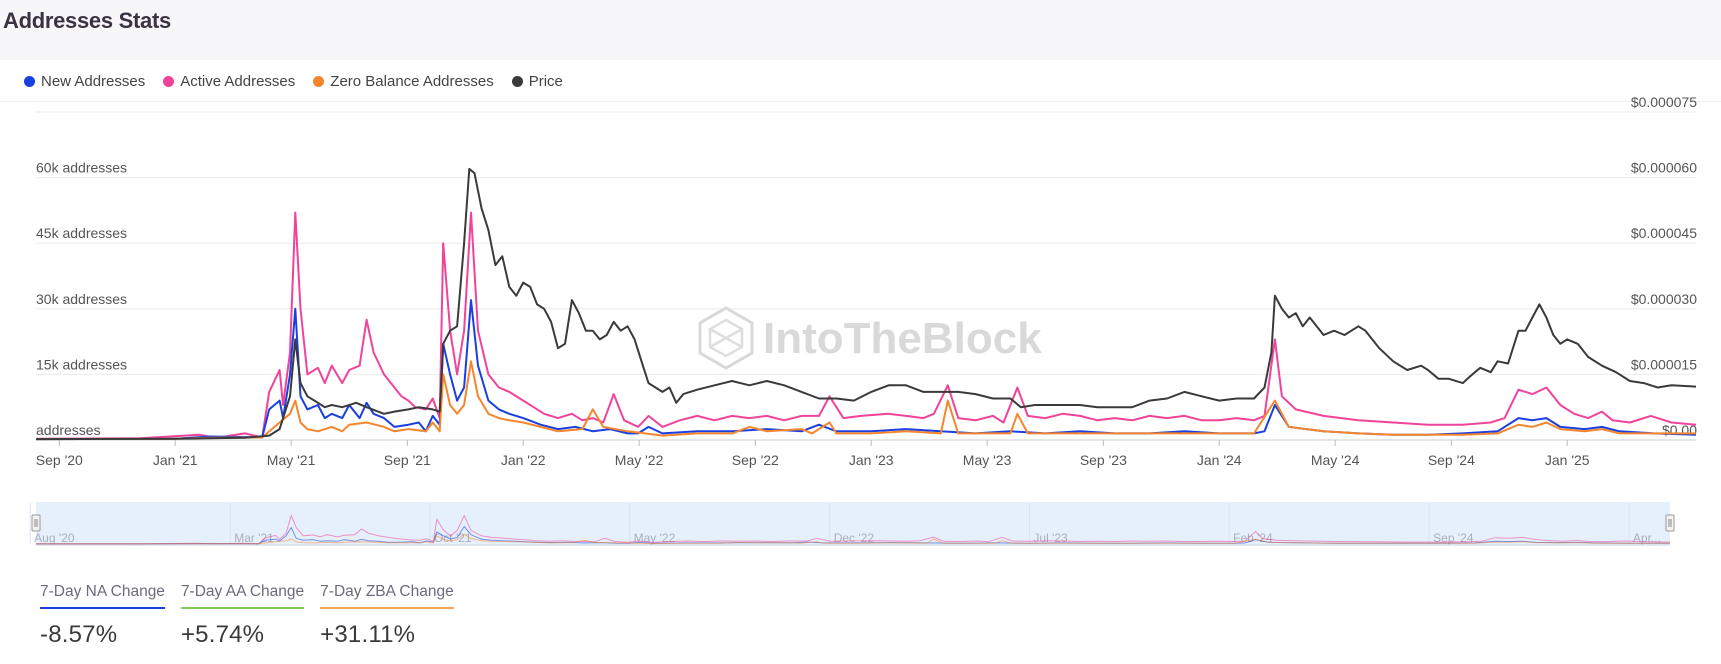 The image size is (1721, 664). What do you see at coordinates (1050, 538) in the screenshot?
I see `navigator-tick-label: Jul '23` at bounding box center [1050, 538].